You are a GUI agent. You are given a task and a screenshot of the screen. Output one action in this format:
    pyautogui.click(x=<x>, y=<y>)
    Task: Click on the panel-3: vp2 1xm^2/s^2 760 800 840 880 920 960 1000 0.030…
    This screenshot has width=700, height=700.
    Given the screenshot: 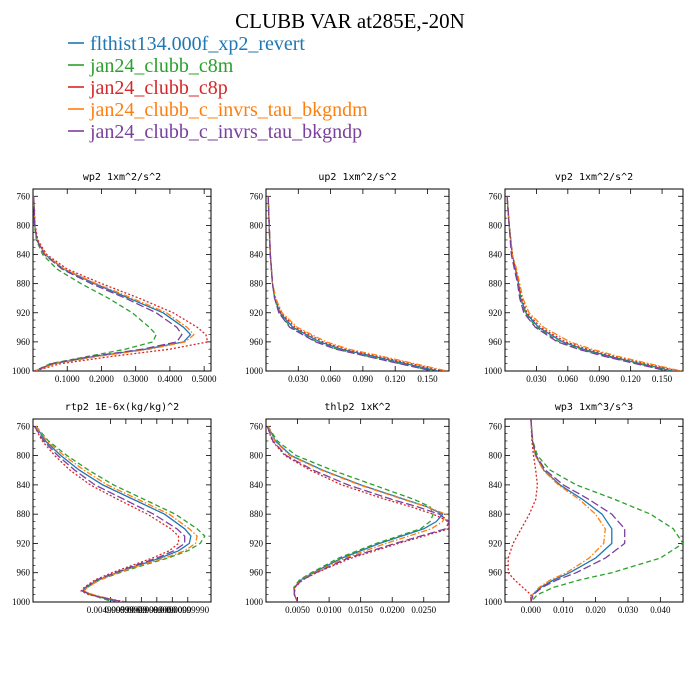 What is the action you would take?
    pyautogui.click(x=584, y=278)
    